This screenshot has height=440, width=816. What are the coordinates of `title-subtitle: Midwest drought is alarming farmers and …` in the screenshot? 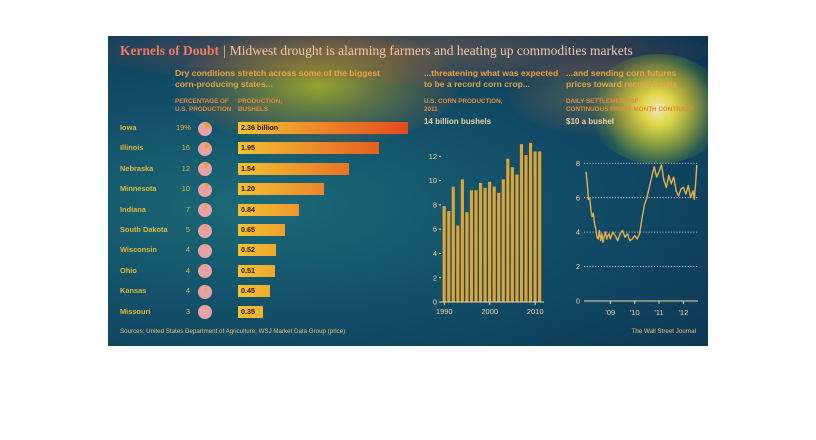 It's located at (431, 50).